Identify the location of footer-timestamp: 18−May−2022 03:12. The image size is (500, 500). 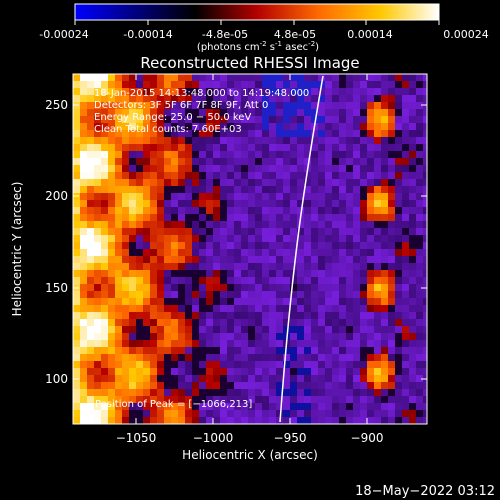
(425, 491).